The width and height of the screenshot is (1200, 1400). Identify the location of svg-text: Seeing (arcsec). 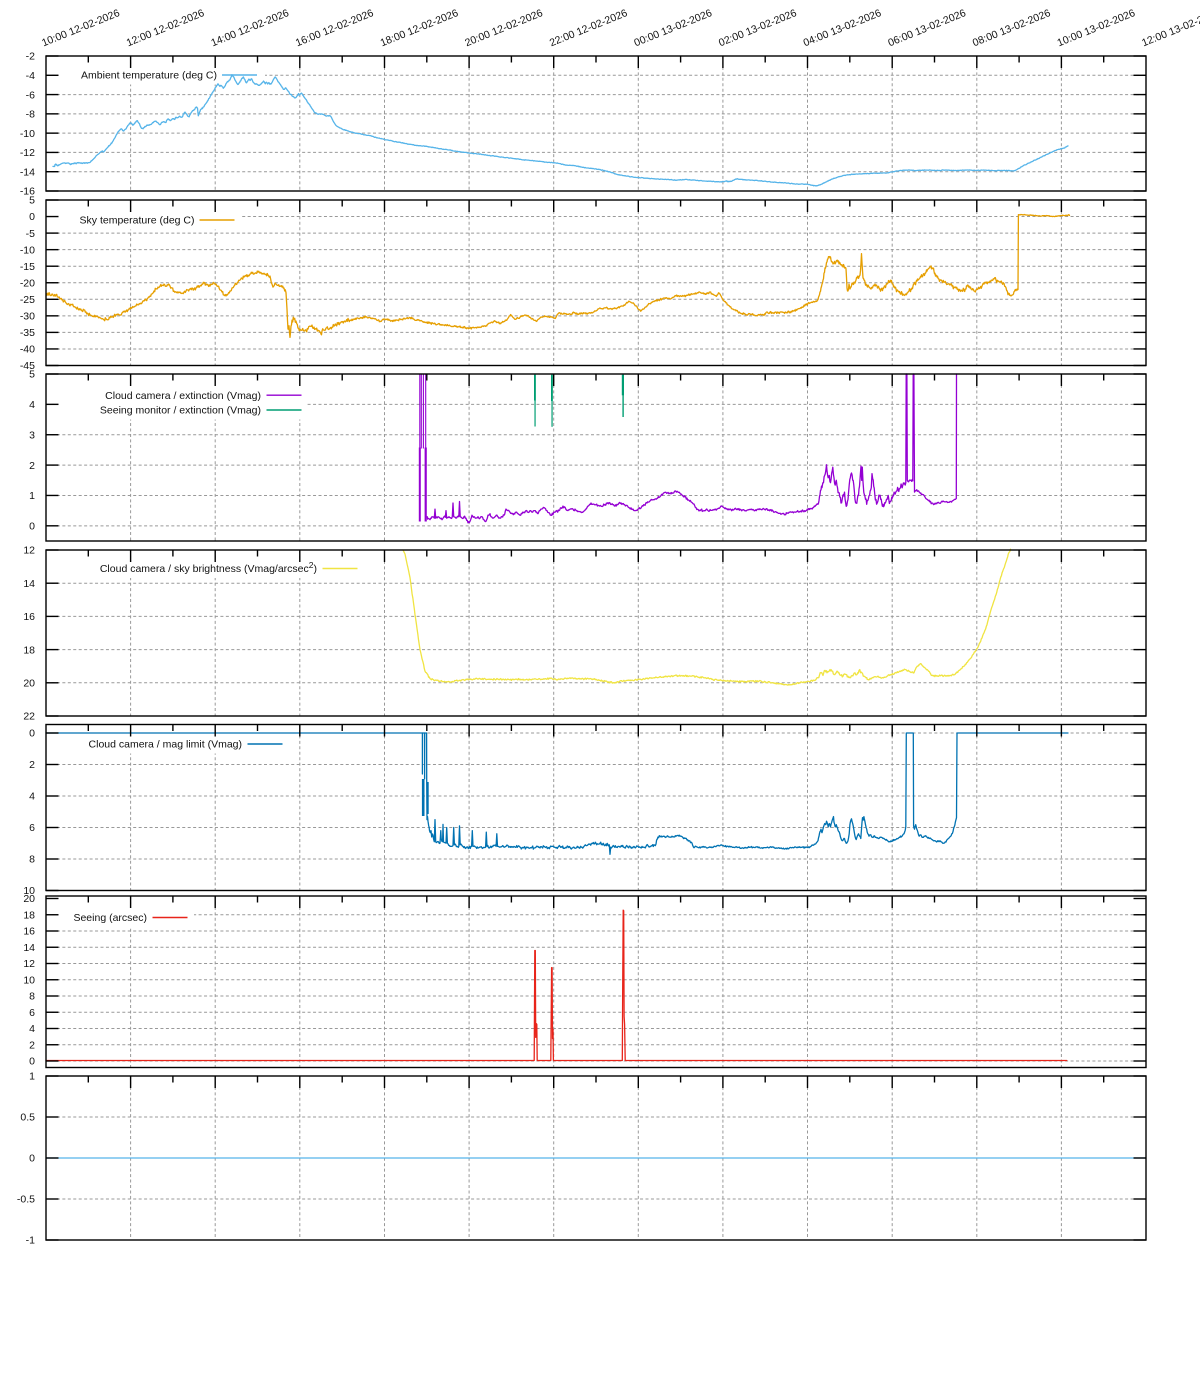
(110, 918).